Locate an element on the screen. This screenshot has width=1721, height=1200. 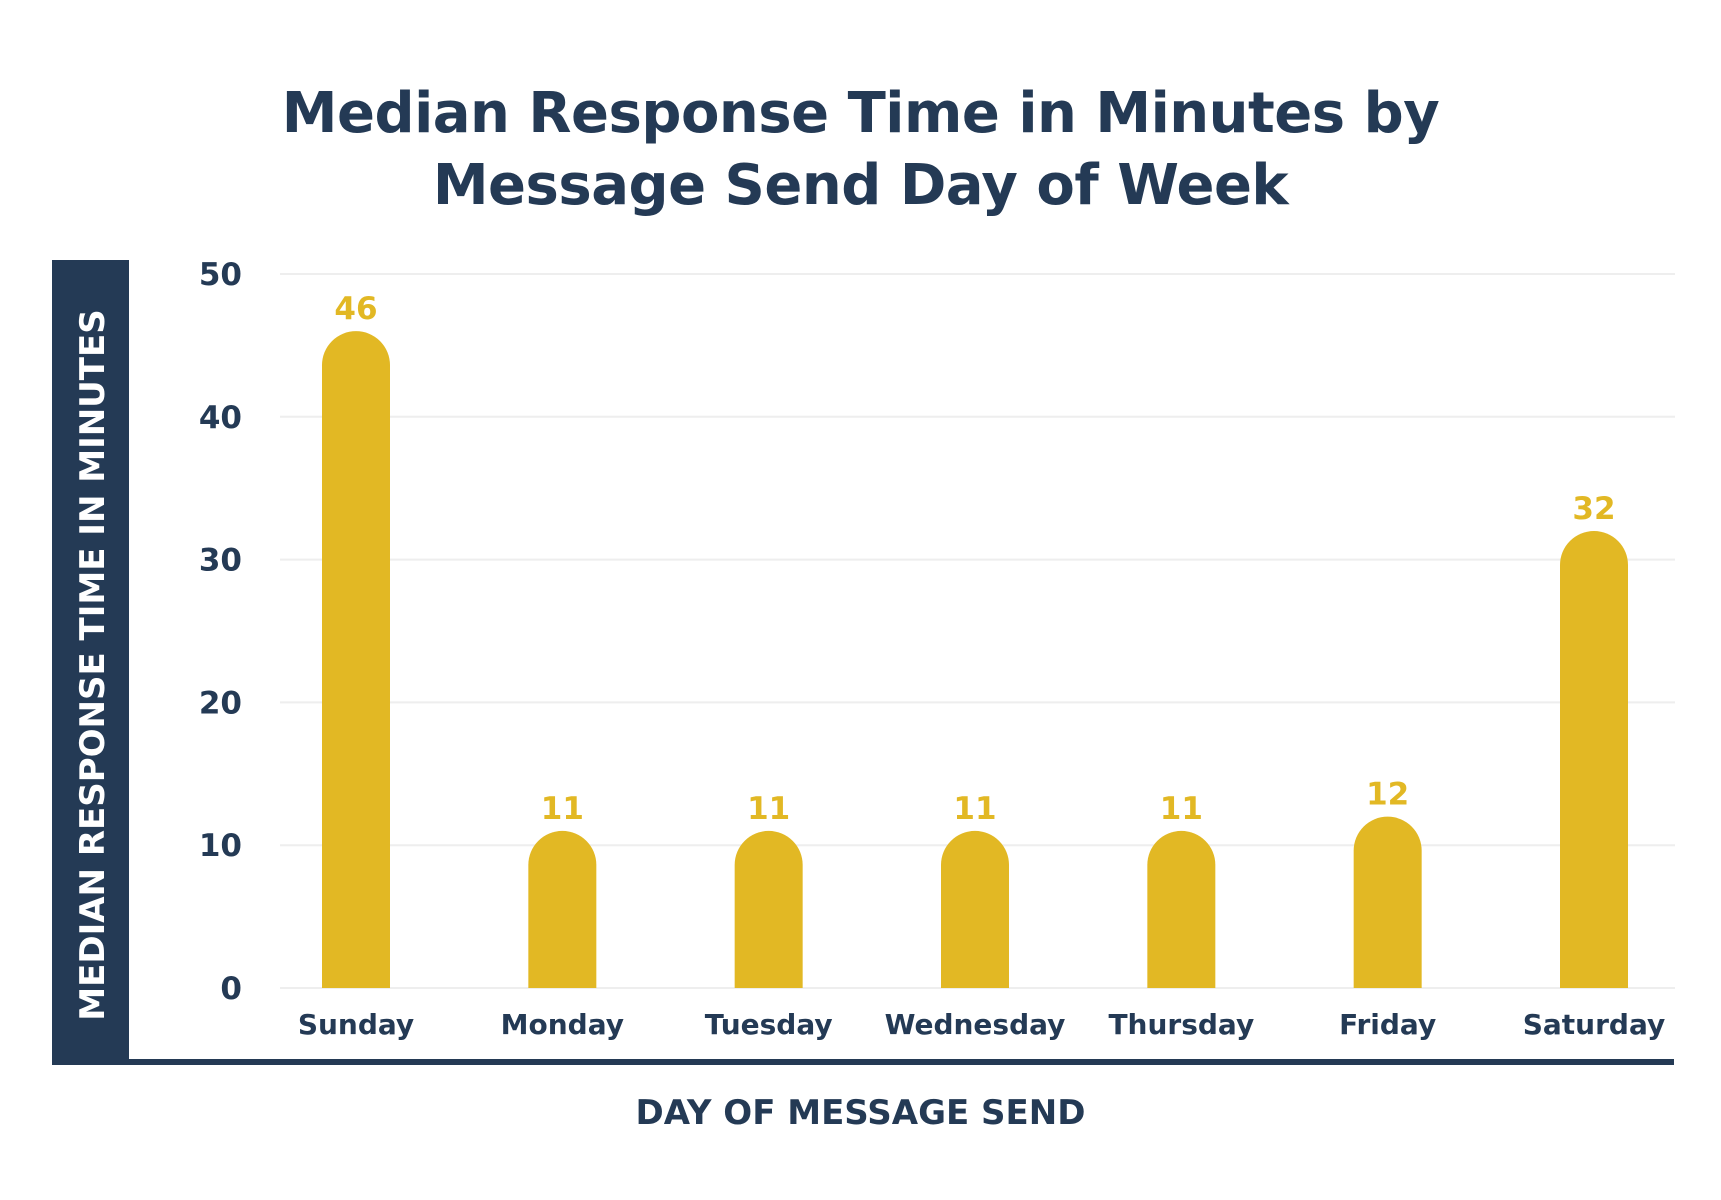
chart-title-line-2: Message Send Day of Week is located at coordinates (860, 185).